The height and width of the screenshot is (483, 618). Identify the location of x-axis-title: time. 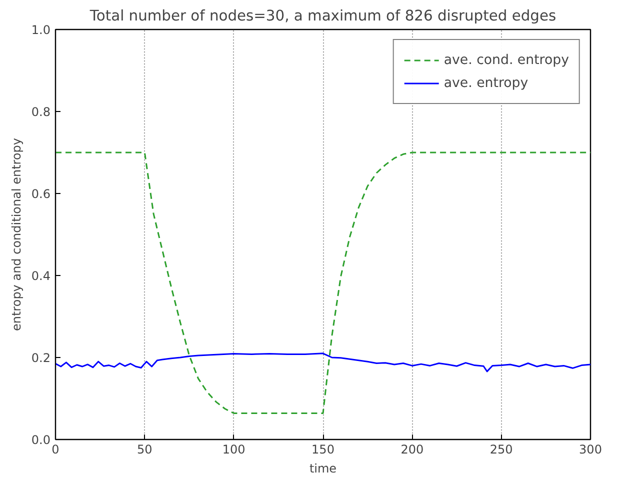
(323, 469).